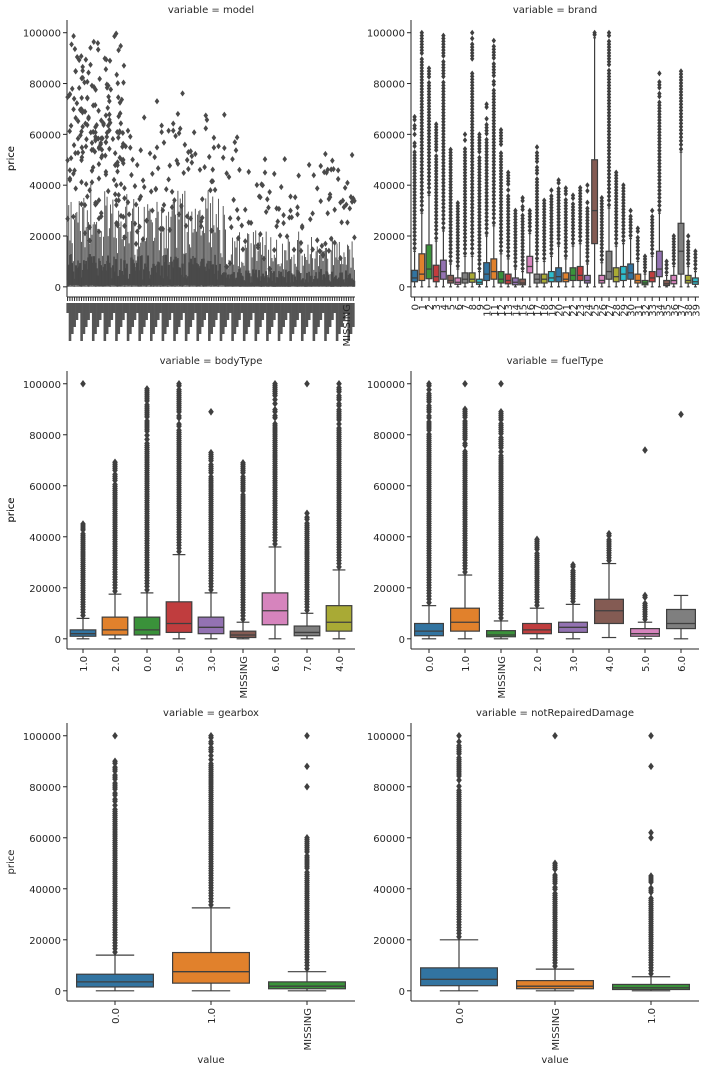 The width and height of the screenshot is (713, 1072). Describe the element at coordinates (42, 737) in the screenshot. I see `y-tick-label: 100000` at that location.